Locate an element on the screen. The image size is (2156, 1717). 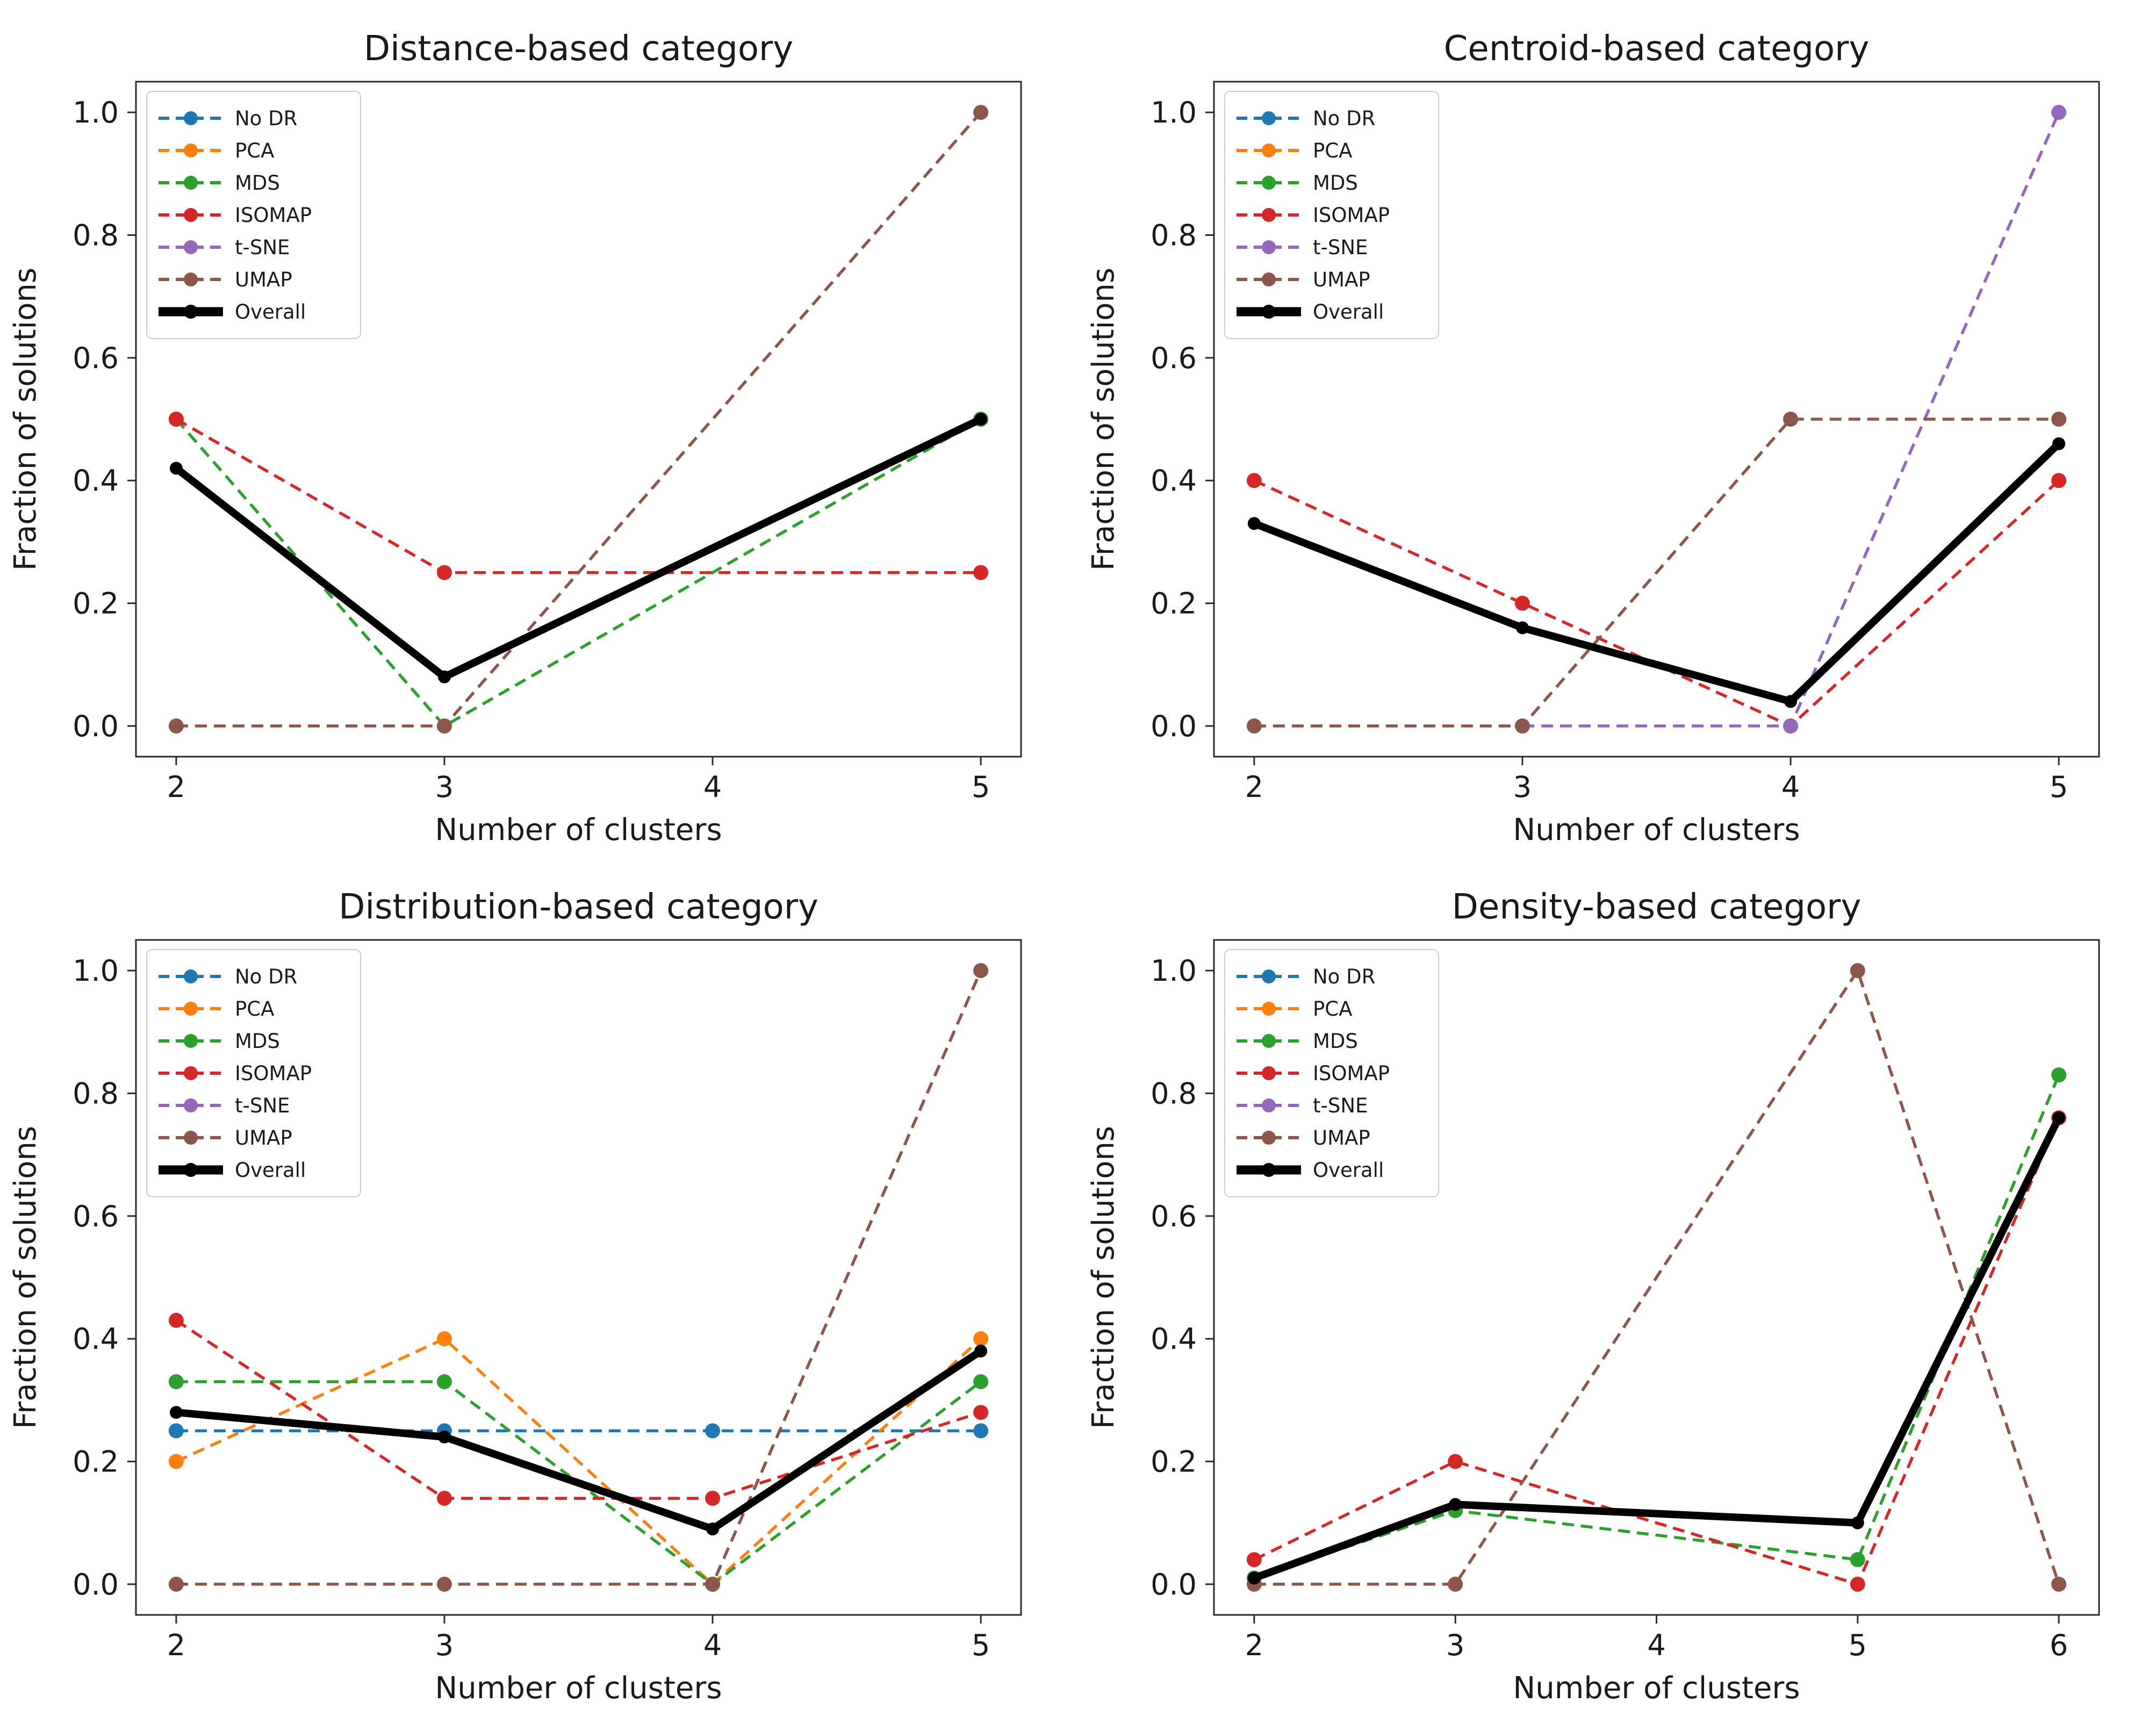
series-ISOMAP is located at coordinates (579, 496).